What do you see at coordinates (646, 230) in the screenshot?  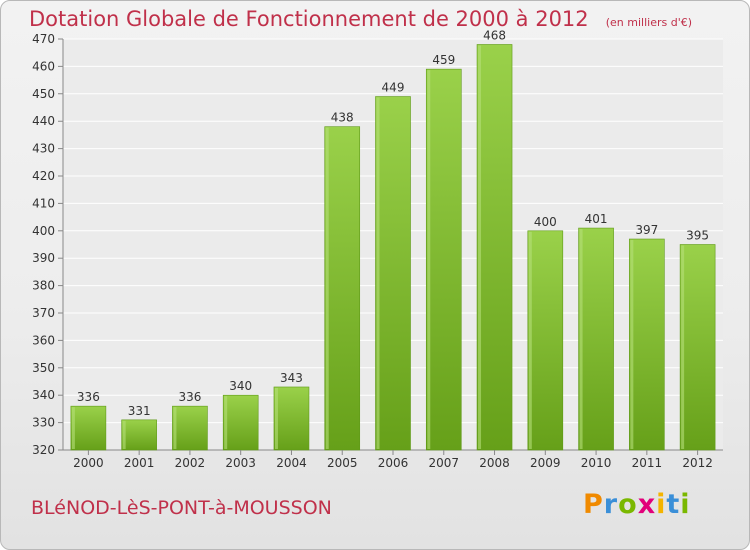 I see `bar-value-label: 397` at bounding box center [646, 230].